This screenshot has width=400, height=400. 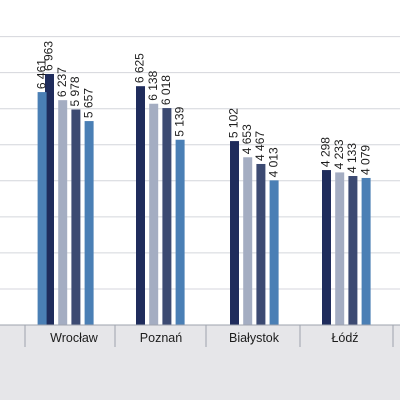 I want to click on value-label: 6 461, so click(x=41, y=74).